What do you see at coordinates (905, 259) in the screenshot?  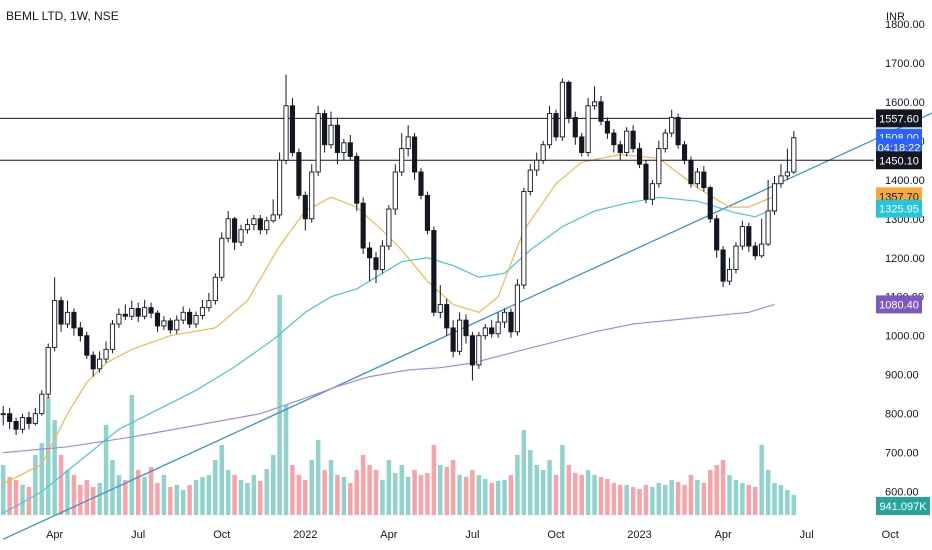 I see `y-tick-label: 1200.00` at bounding box center [905, 259].